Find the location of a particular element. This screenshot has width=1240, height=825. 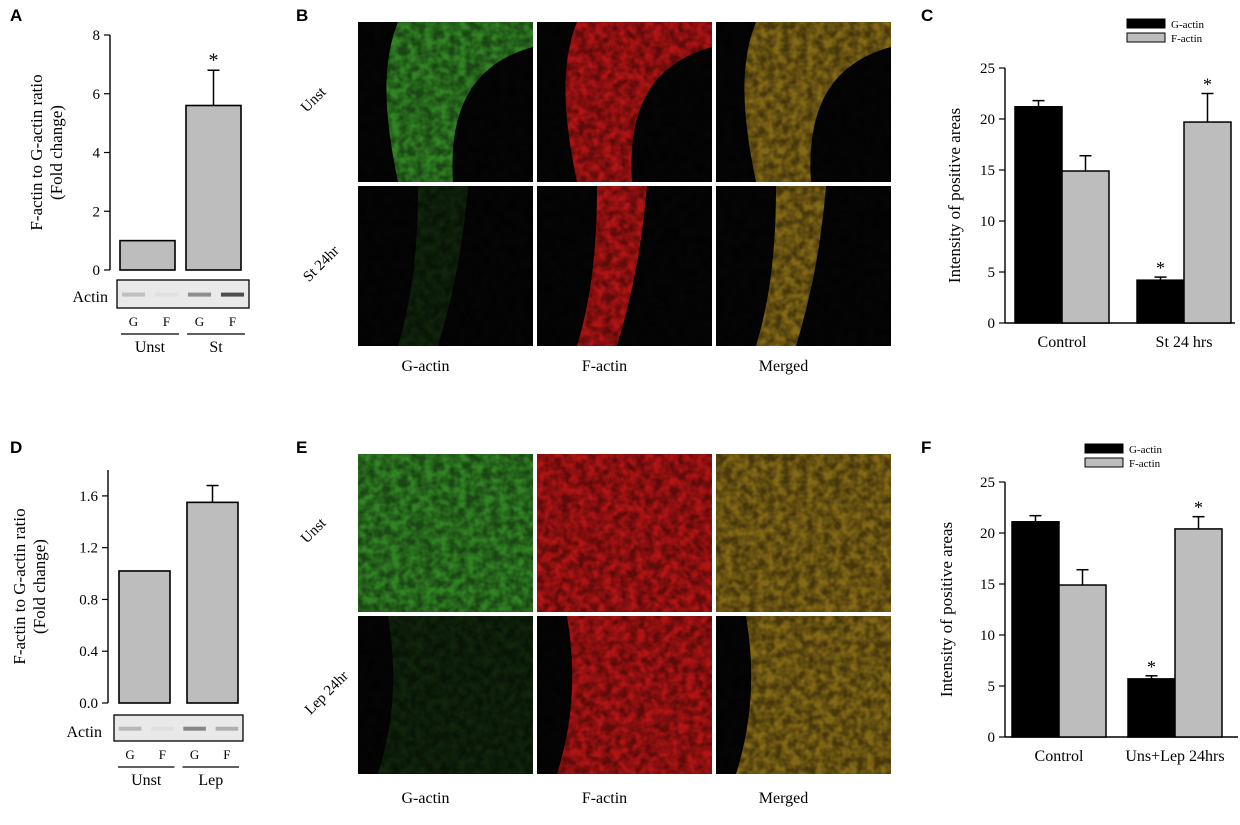

micrograph-merged-treated is located at coordinates (803, 695).